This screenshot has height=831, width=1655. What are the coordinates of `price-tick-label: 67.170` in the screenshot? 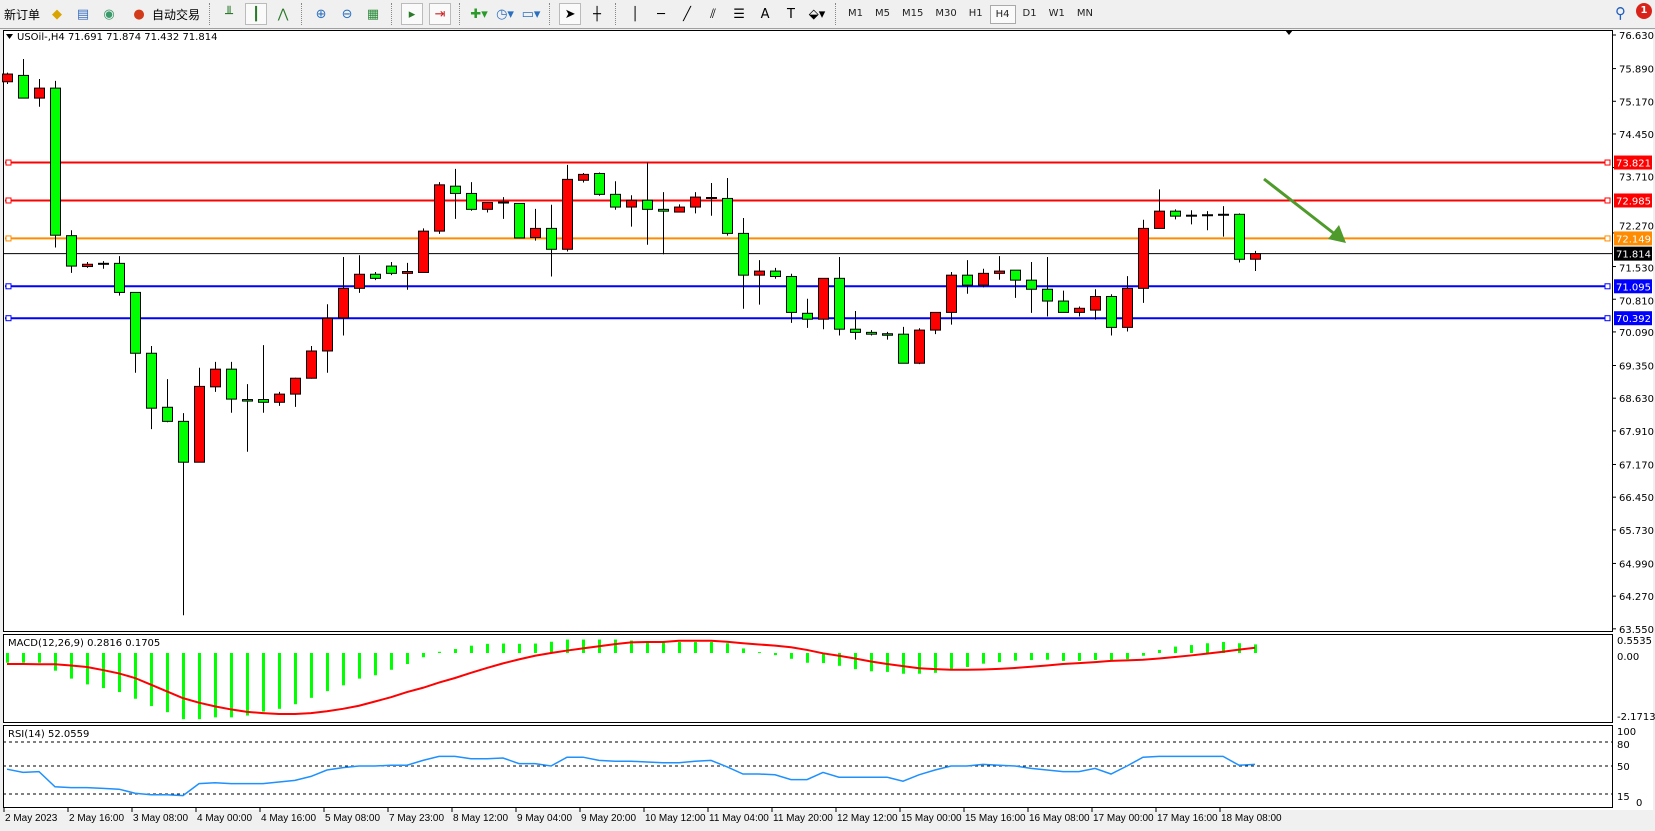 It's located at (1636, 465).